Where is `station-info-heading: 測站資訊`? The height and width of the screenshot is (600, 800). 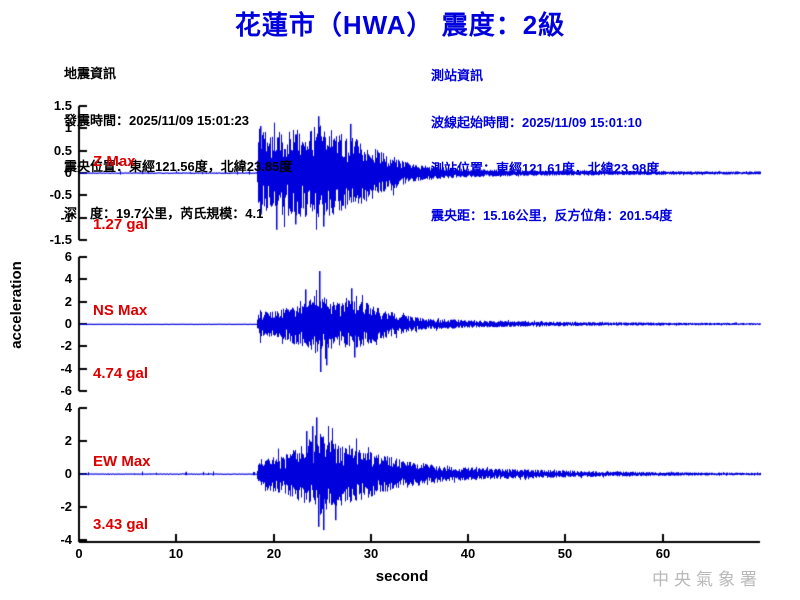 station-info-heading: 測站資訊 is located at coordinates (457, 75).